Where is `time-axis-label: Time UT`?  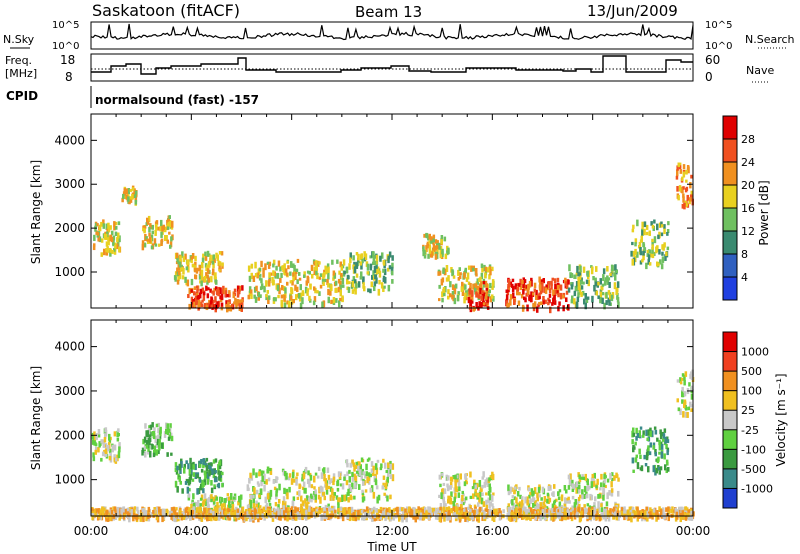
time-axis-label: Time UT is located at coordinates (391, 547).